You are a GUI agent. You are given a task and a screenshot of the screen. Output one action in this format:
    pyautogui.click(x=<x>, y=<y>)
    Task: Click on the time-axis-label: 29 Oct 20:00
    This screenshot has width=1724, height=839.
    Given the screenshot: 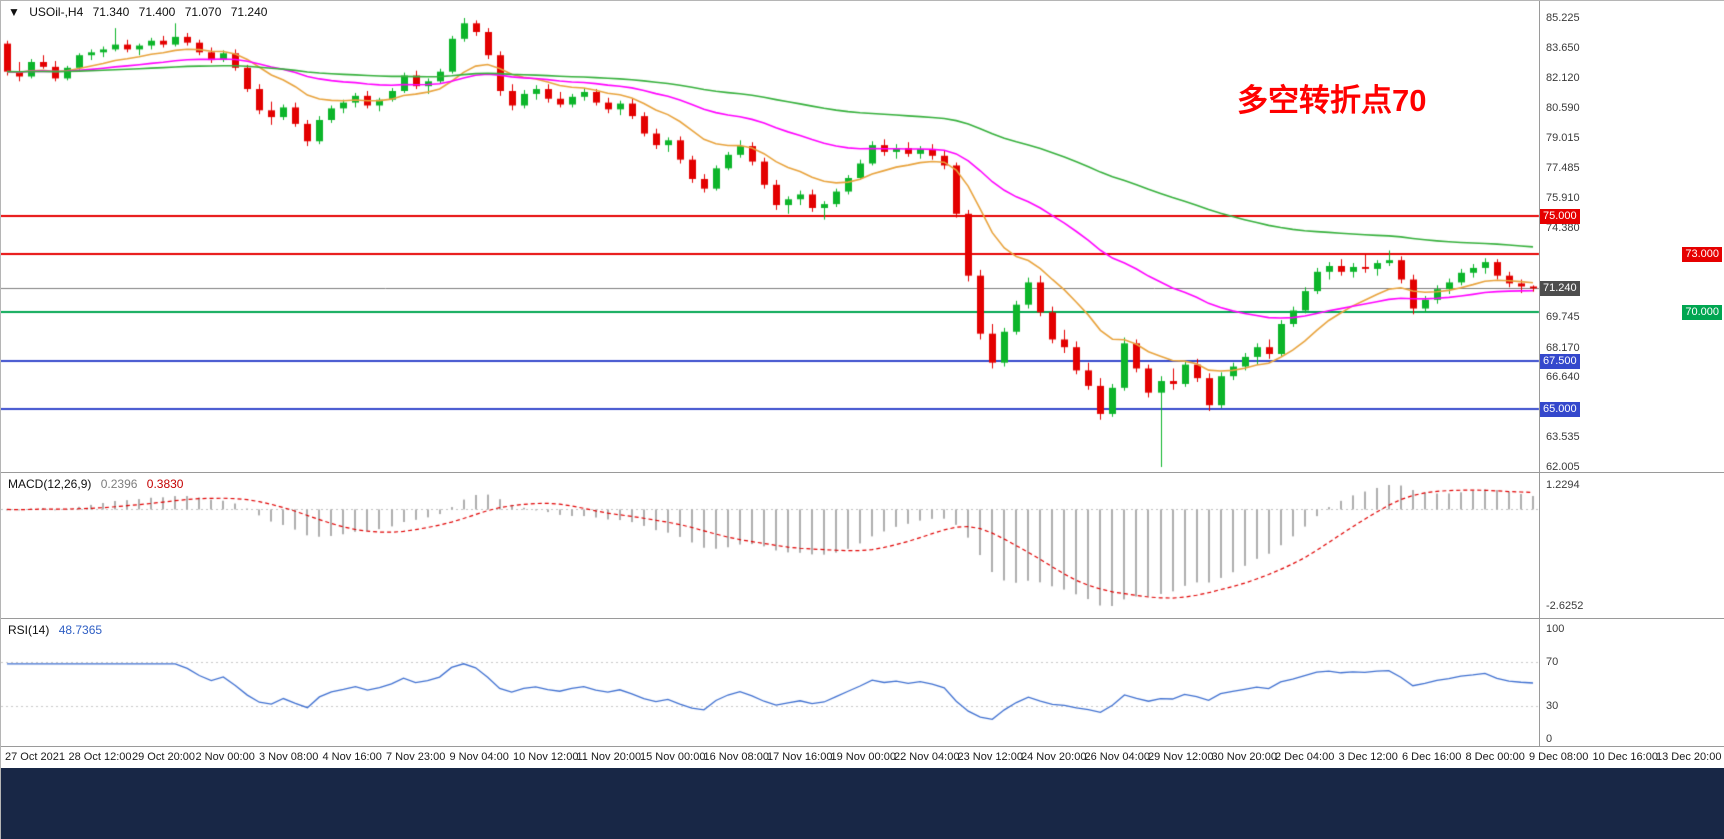 What is the action you would take?
    pyautogui.click(x=163, y=757)
    